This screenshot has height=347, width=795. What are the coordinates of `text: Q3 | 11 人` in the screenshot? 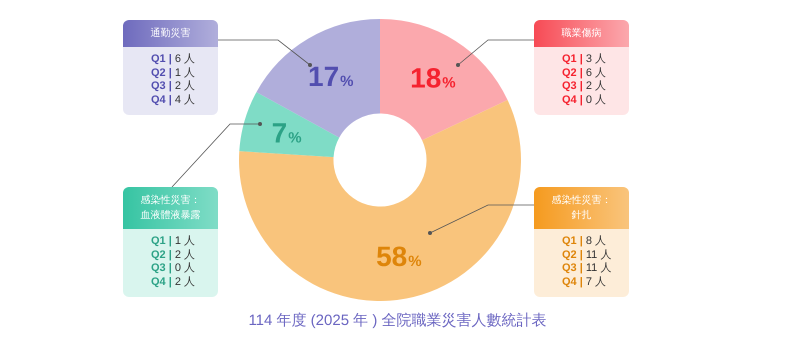 It's located at (587, 269).